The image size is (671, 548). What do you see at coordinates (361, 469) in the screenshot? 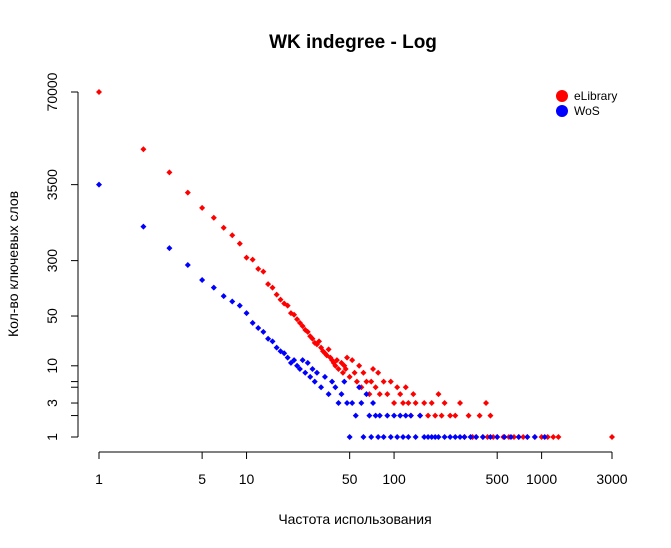
I see `x-axis: 1 5 10 50 100 500 1000 3000` at bounding box center [361, 469].